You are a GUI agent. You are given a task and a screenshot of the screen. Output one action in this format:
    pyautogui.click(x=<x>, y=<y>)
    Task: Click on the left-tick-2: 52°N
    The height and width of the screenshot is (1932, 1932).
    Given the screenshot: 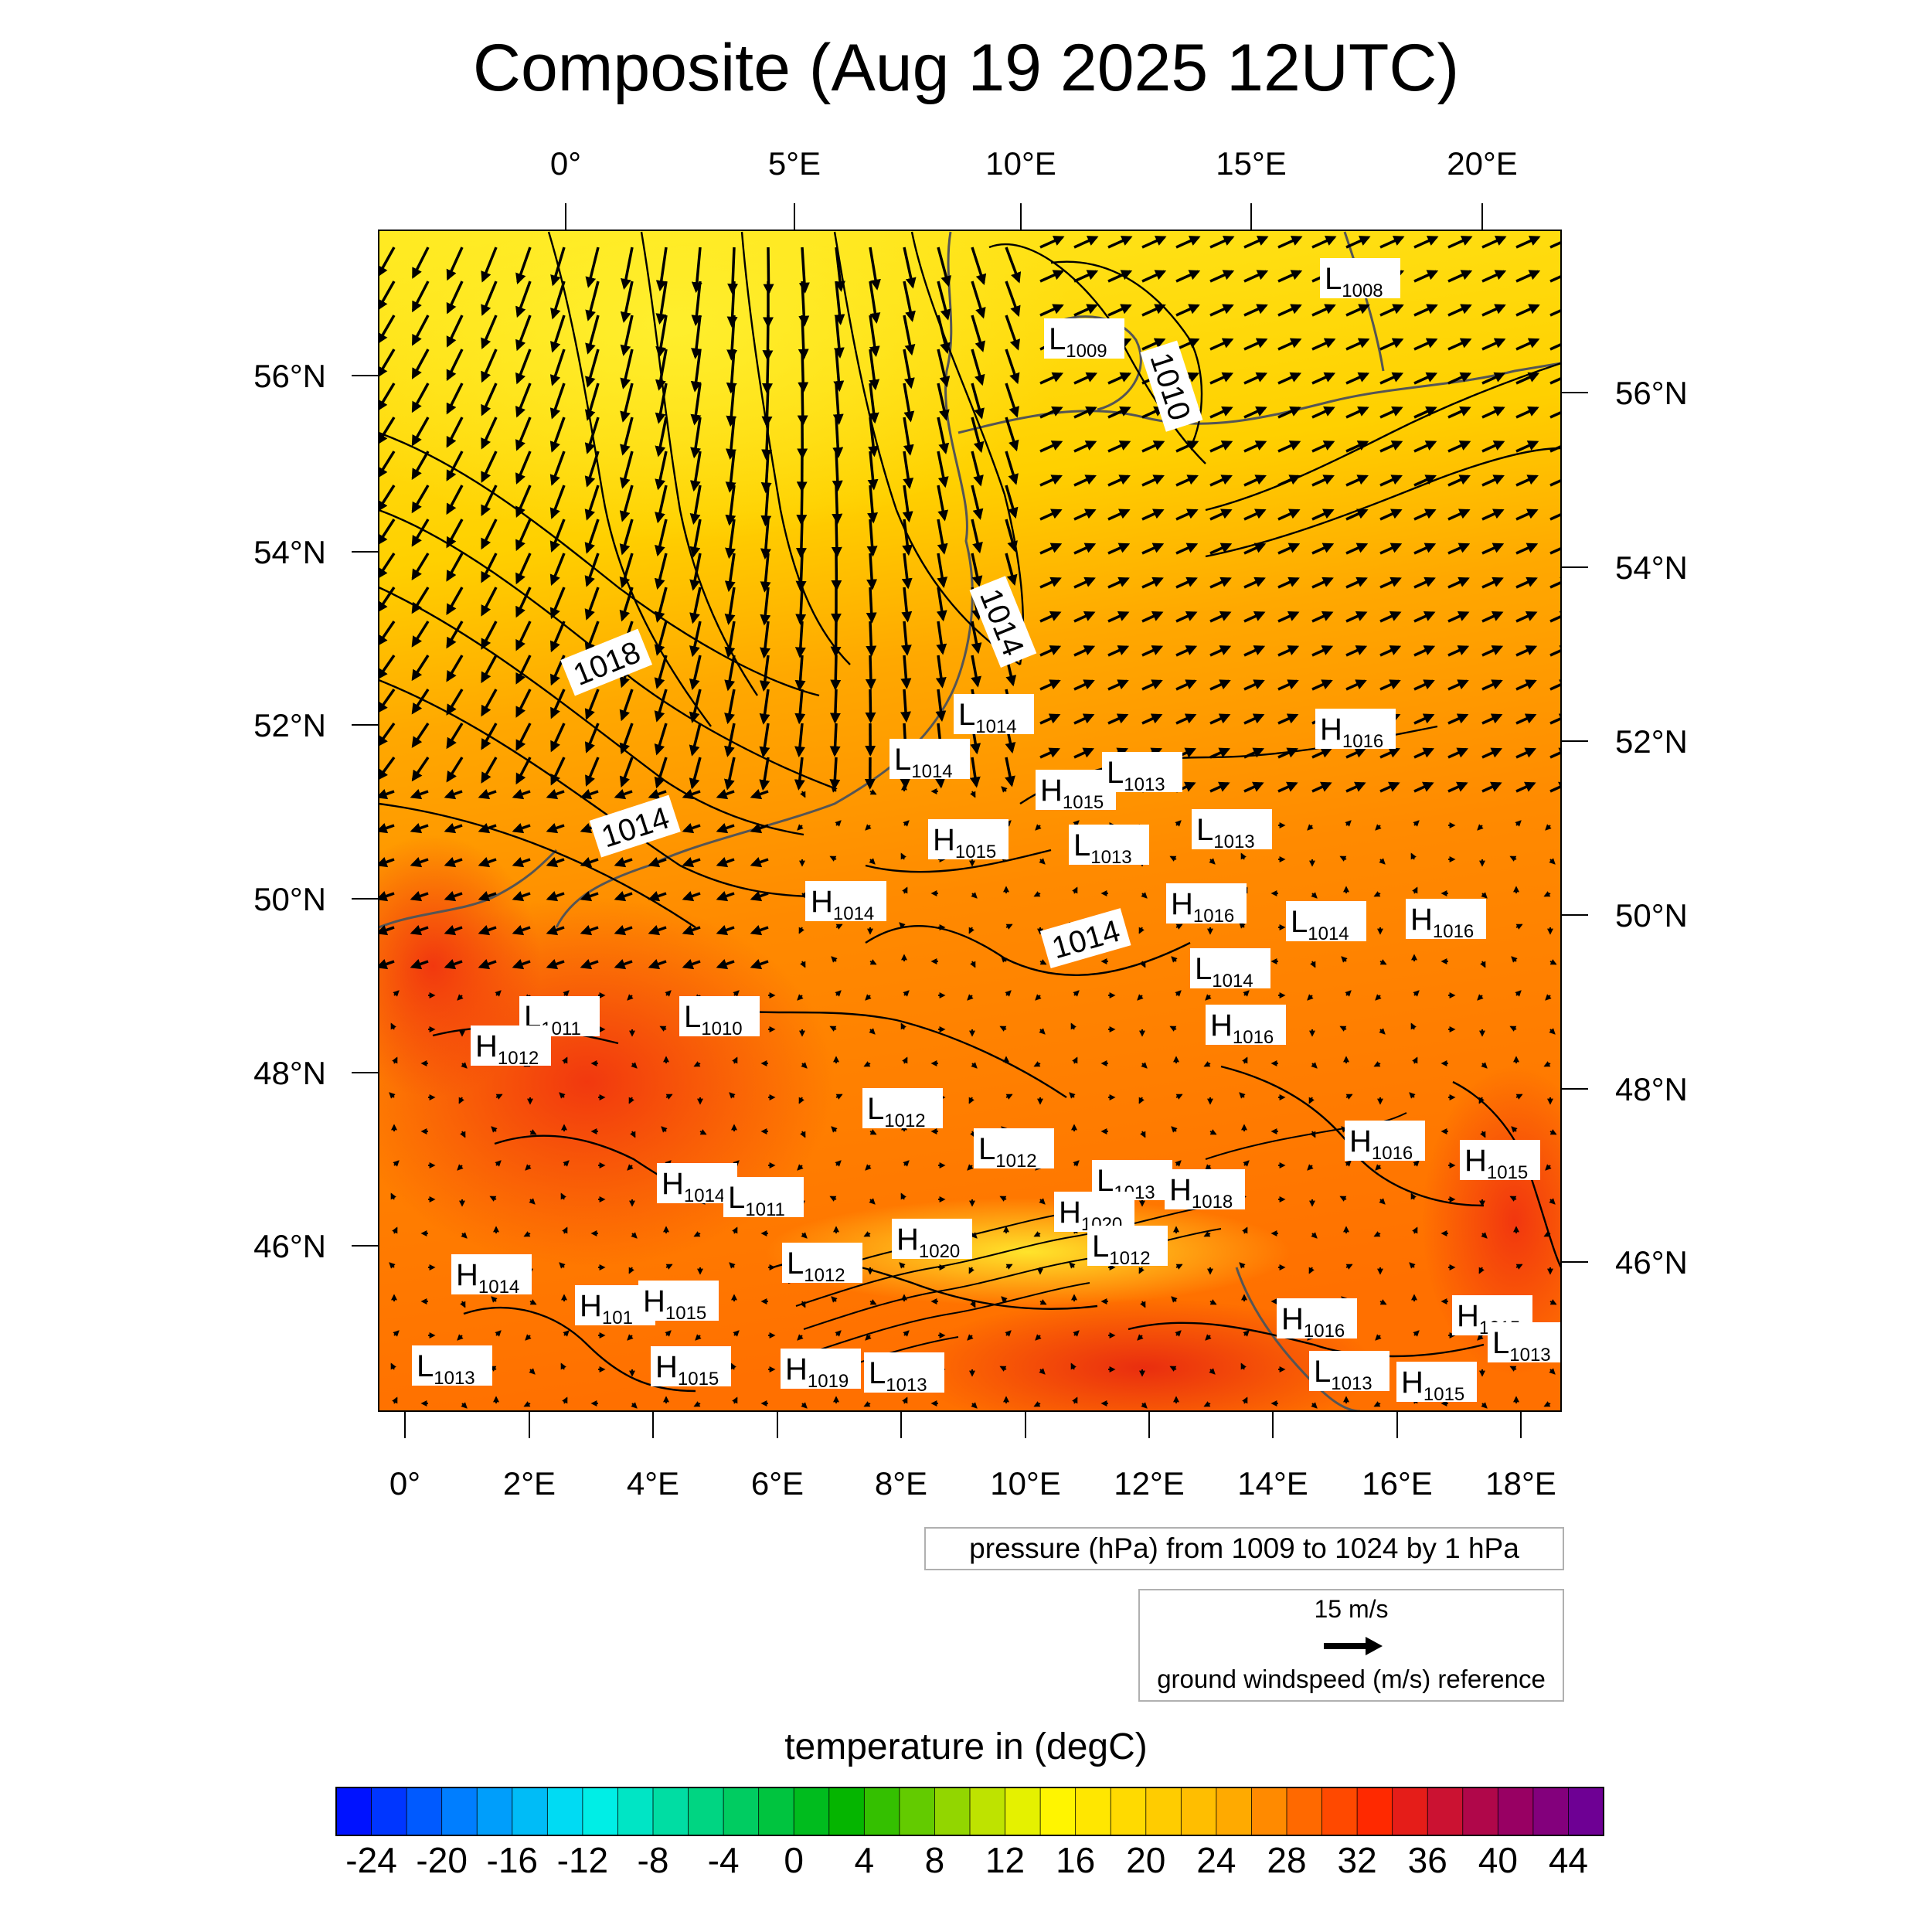 What is the action you would take?
    pyautogui.click(x=289, y=725)
    